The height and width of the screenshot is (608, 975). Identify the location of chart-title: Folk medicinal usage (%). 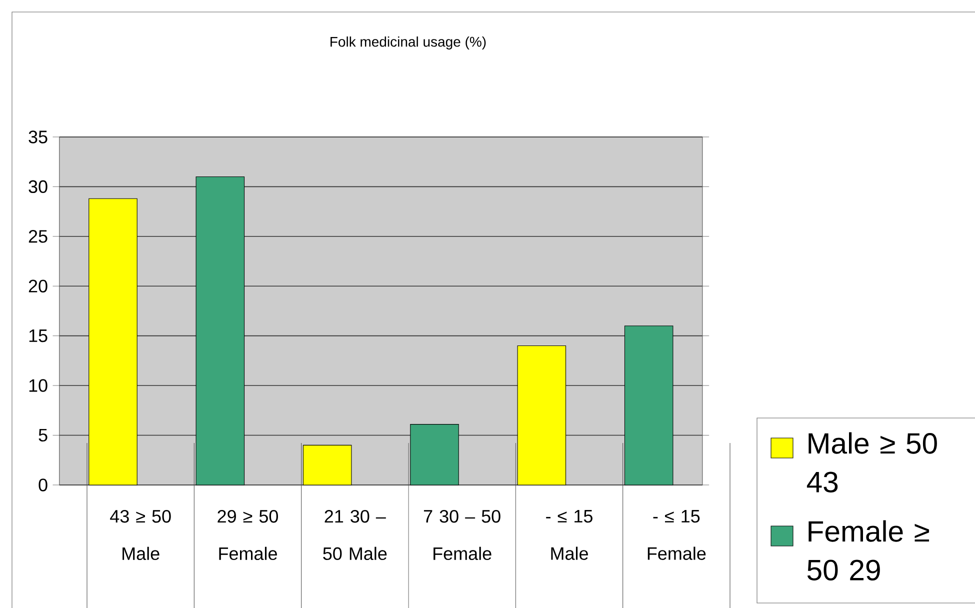
(408, 43).